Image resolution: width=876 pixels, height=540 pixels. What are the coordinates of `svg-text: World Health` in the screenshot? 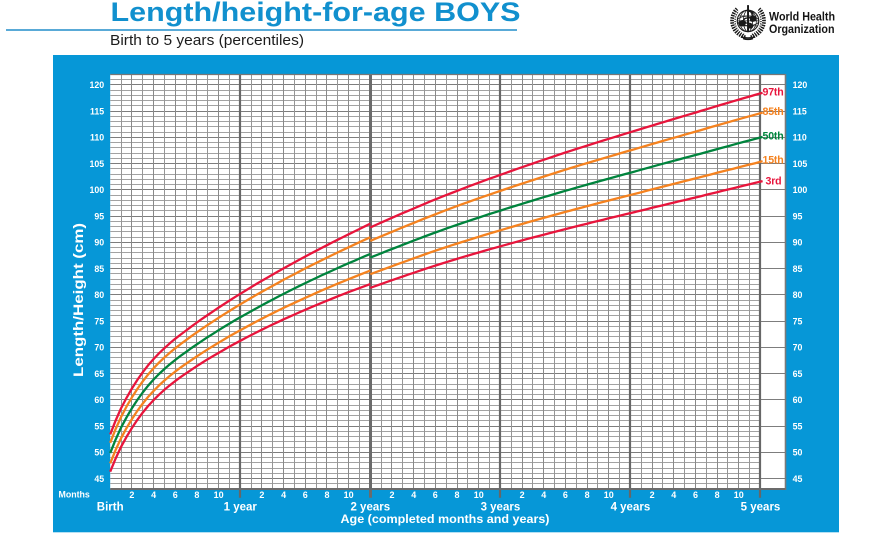 It's located at (802, 16).